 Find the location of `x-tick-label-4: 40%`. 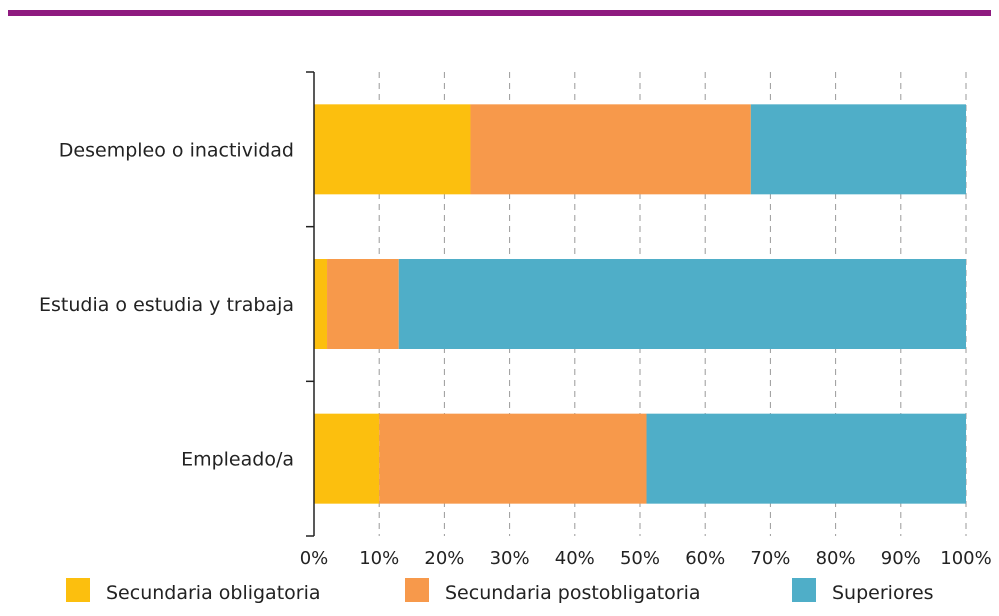

x-tick-label-4: 40% is located at coordinates (575, 558).